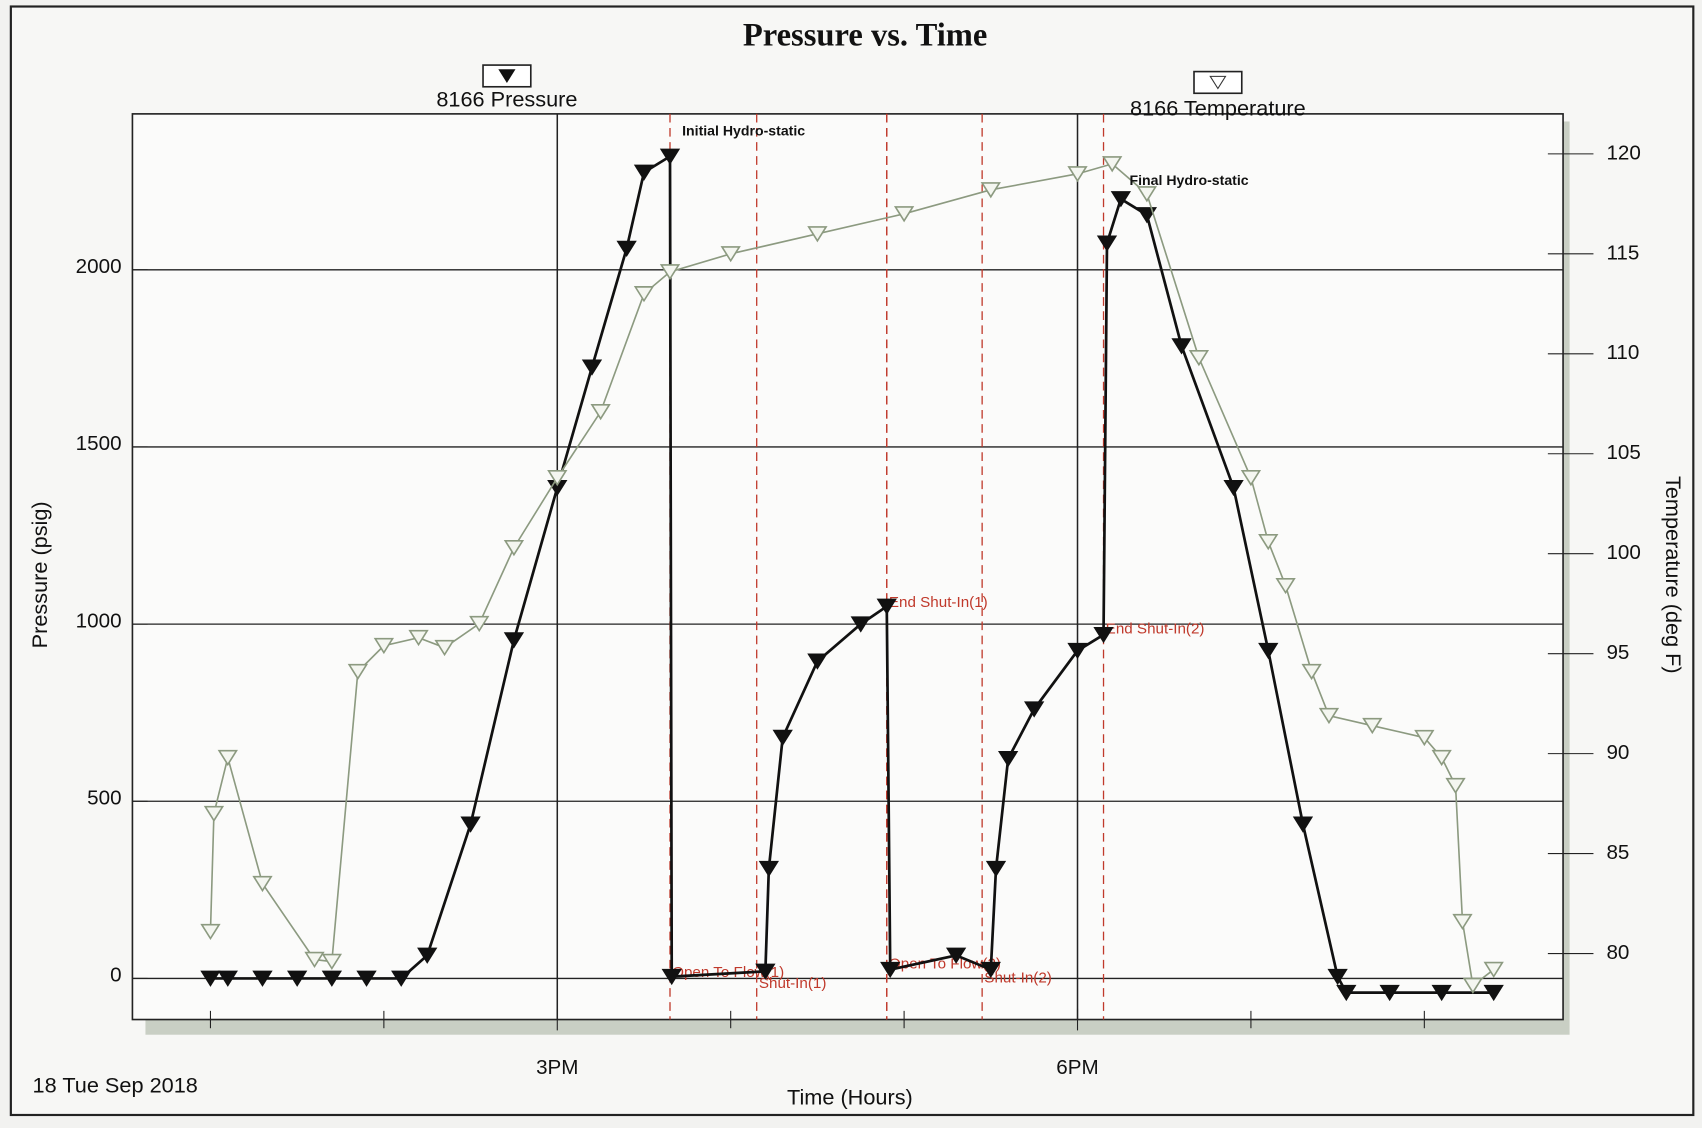 This screenshot has width=1702, height=1128. Describe the element at coordinates (1617, 652) in the screenshot. I see `y2-tick-label: 95` at that location.